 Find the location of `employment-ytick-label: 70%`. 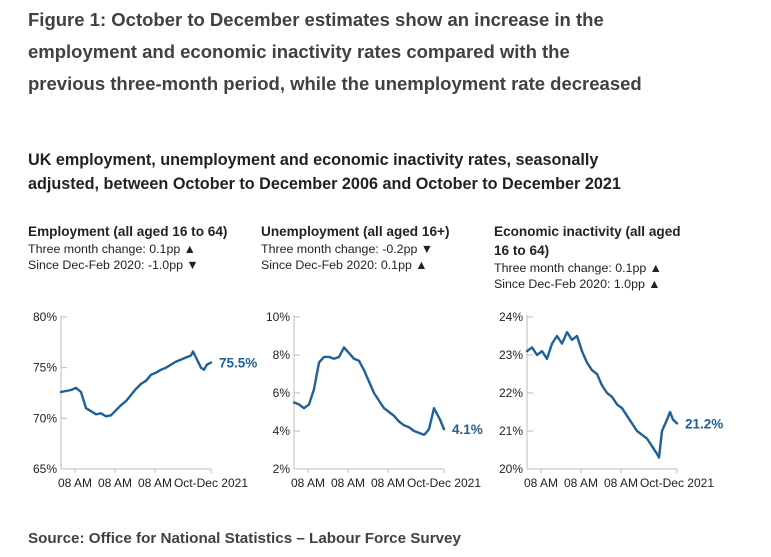

employment-ytick-label: 70% is located at coordinates (45, 418).